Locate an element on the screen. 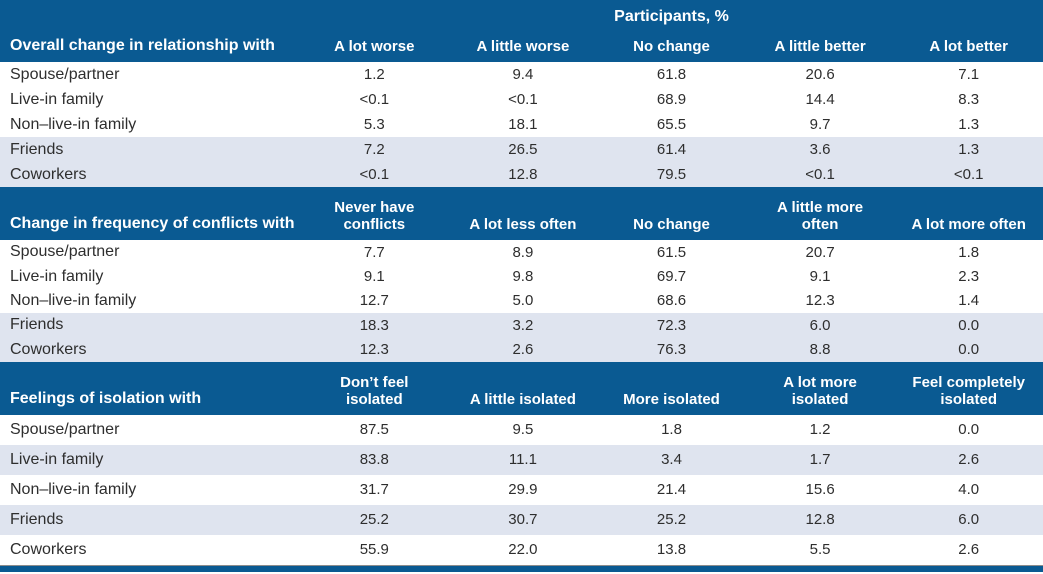 The height and width of the screenshot is (574, 1043). column-header: Don’t feel isolated is located at coordinates (374, 390).